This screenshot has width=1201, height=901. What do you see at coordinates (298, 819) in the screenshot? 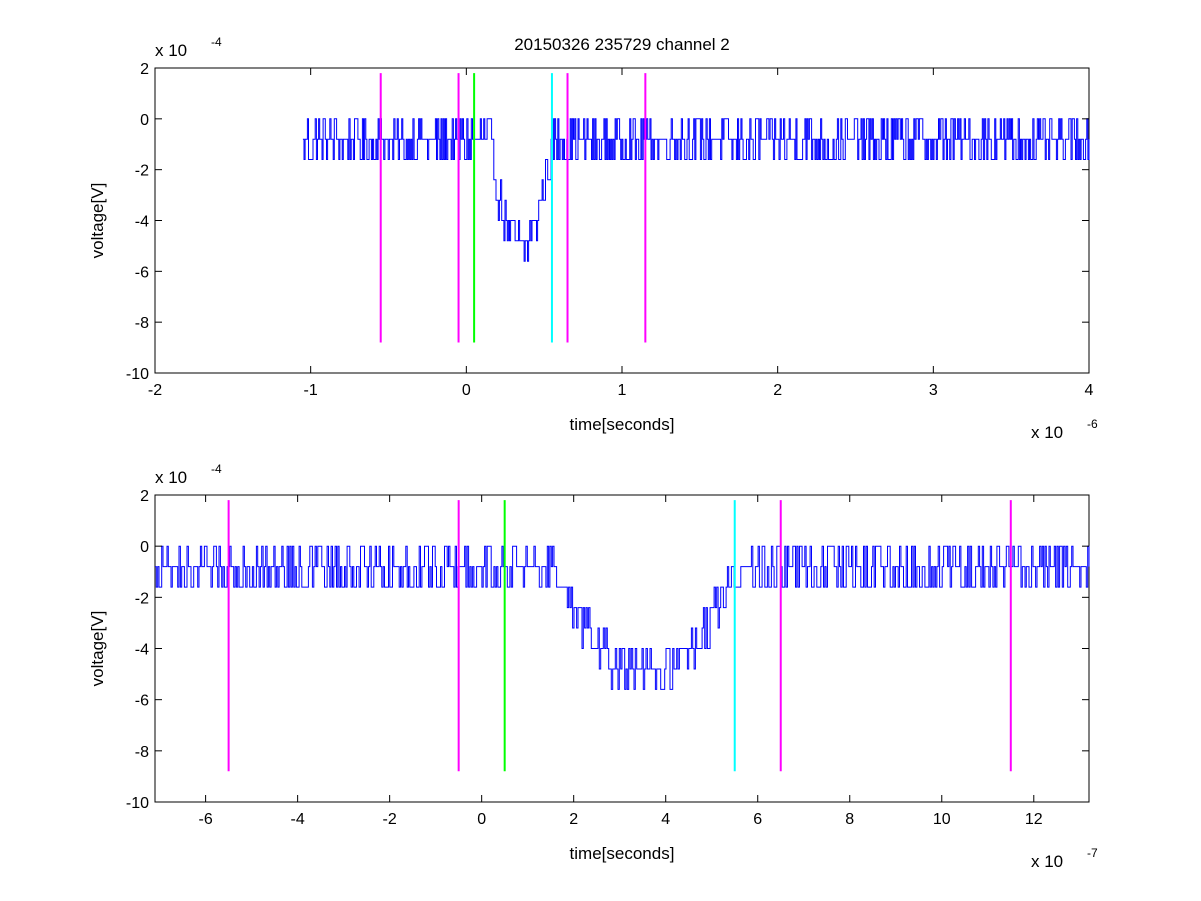
I see `x-tick-label: -4` at bounding box center [298, 819].